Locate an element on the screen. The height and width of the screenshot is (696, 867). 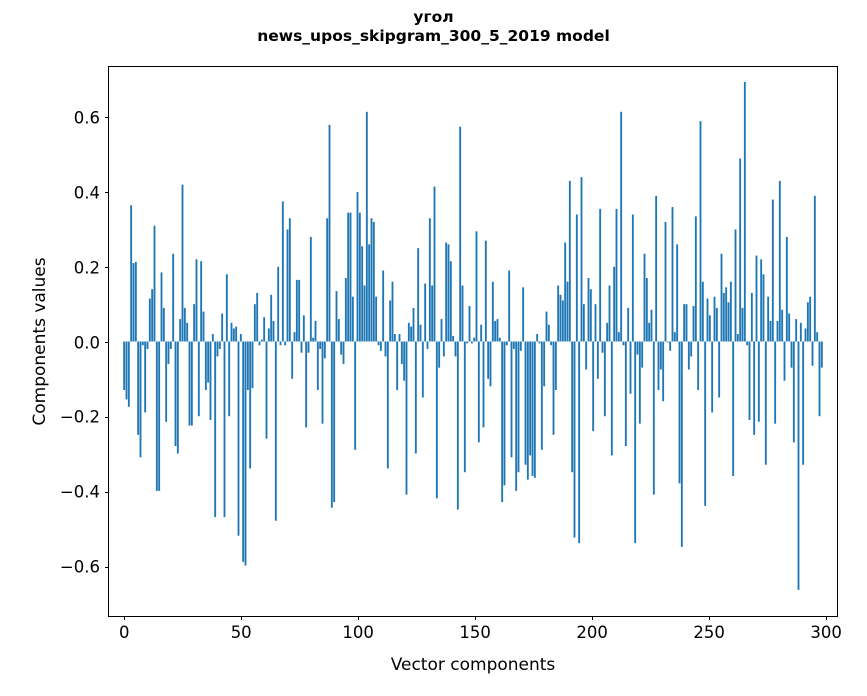
y-tick-label: 0.2 is located at coordinates (86, 268).